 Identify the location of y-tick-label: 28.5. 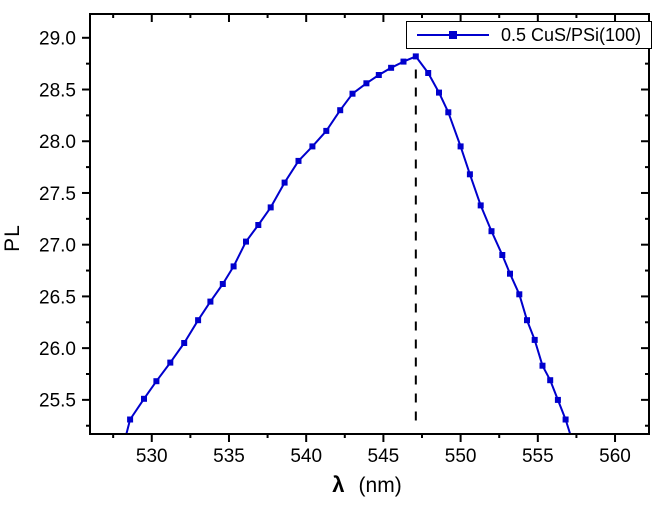
(57, 90).